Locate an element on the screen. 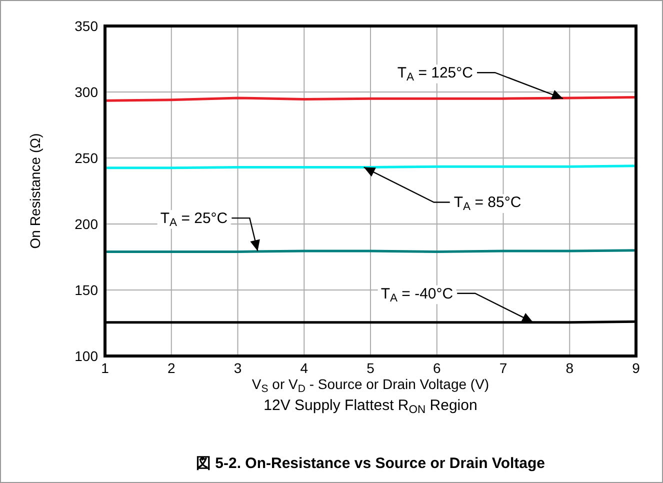 Image resolution: width=663 pixels, height=483 pixels. x-tick-label: 1 is located at coordinates (105, 368).